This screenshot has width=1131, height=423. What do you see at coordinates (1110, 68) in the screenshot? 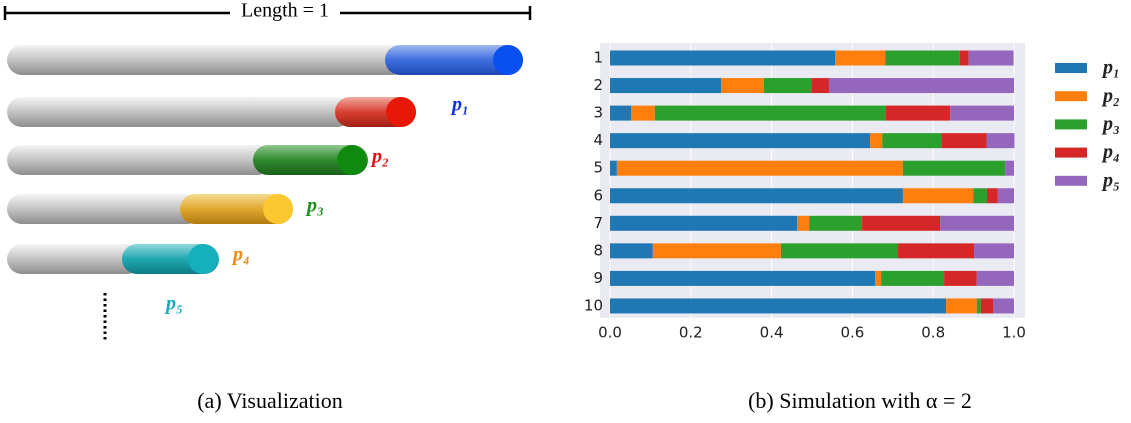
I see `legend-label: p₁` at bounding box center [1110, 68].